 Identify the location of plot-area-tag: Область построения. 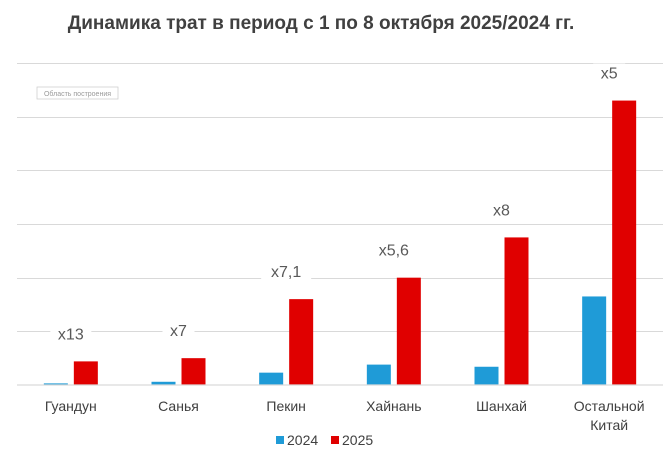
(77, 93).